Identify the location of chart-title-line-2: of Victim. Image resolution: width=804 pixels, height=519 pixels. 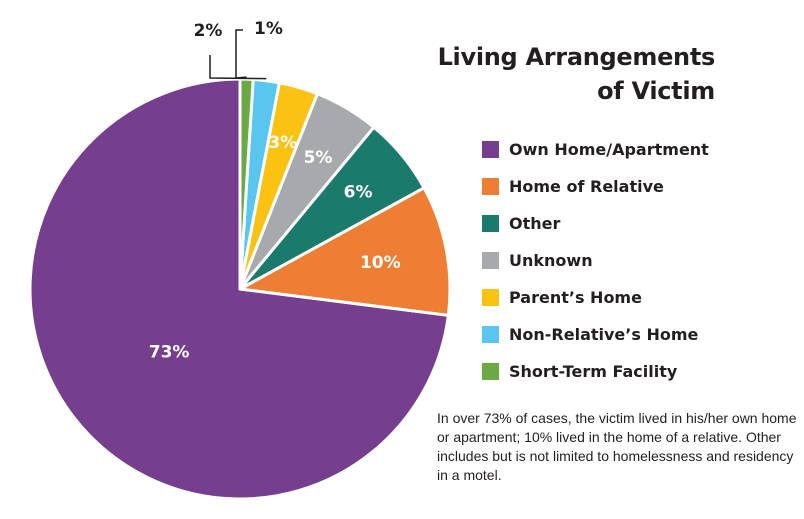
(656, 91).